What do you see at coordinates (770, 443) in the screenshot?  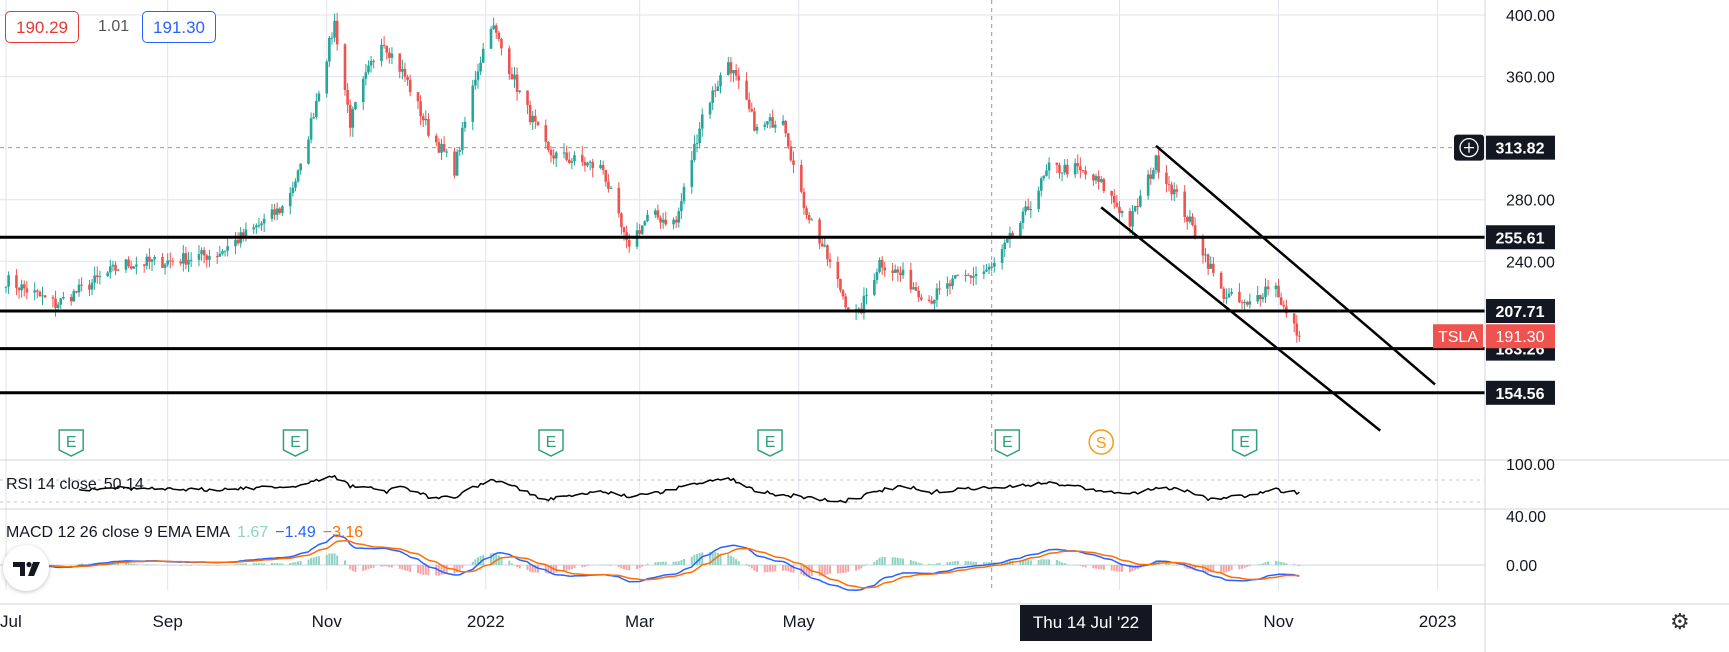 I see `earnings-event-icon` at bounding box center [770, 443].